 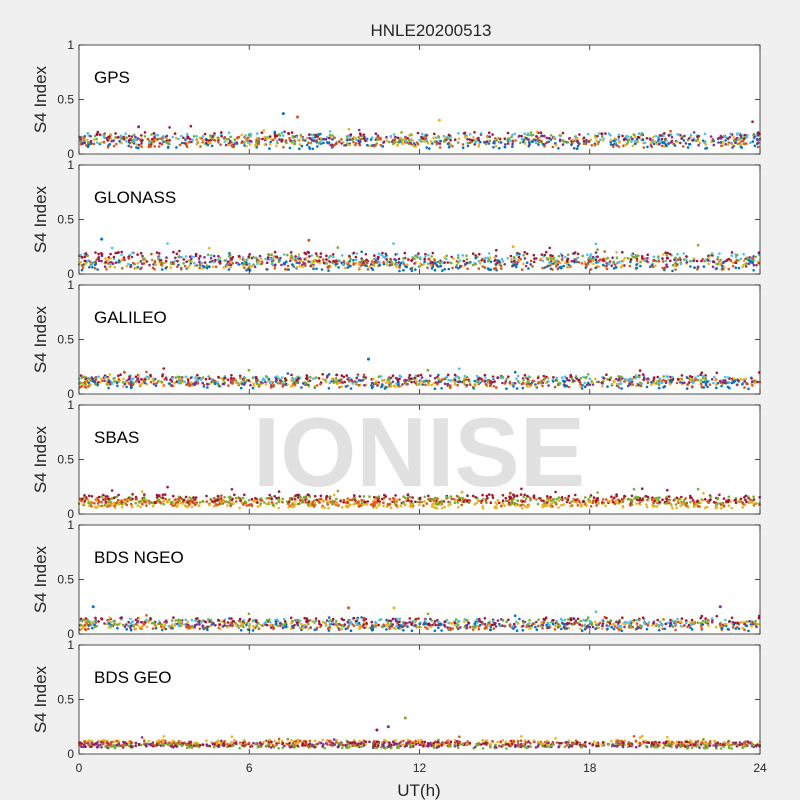 I want to click on y-axis-label: S4 Index, so click(x=40, y=219).